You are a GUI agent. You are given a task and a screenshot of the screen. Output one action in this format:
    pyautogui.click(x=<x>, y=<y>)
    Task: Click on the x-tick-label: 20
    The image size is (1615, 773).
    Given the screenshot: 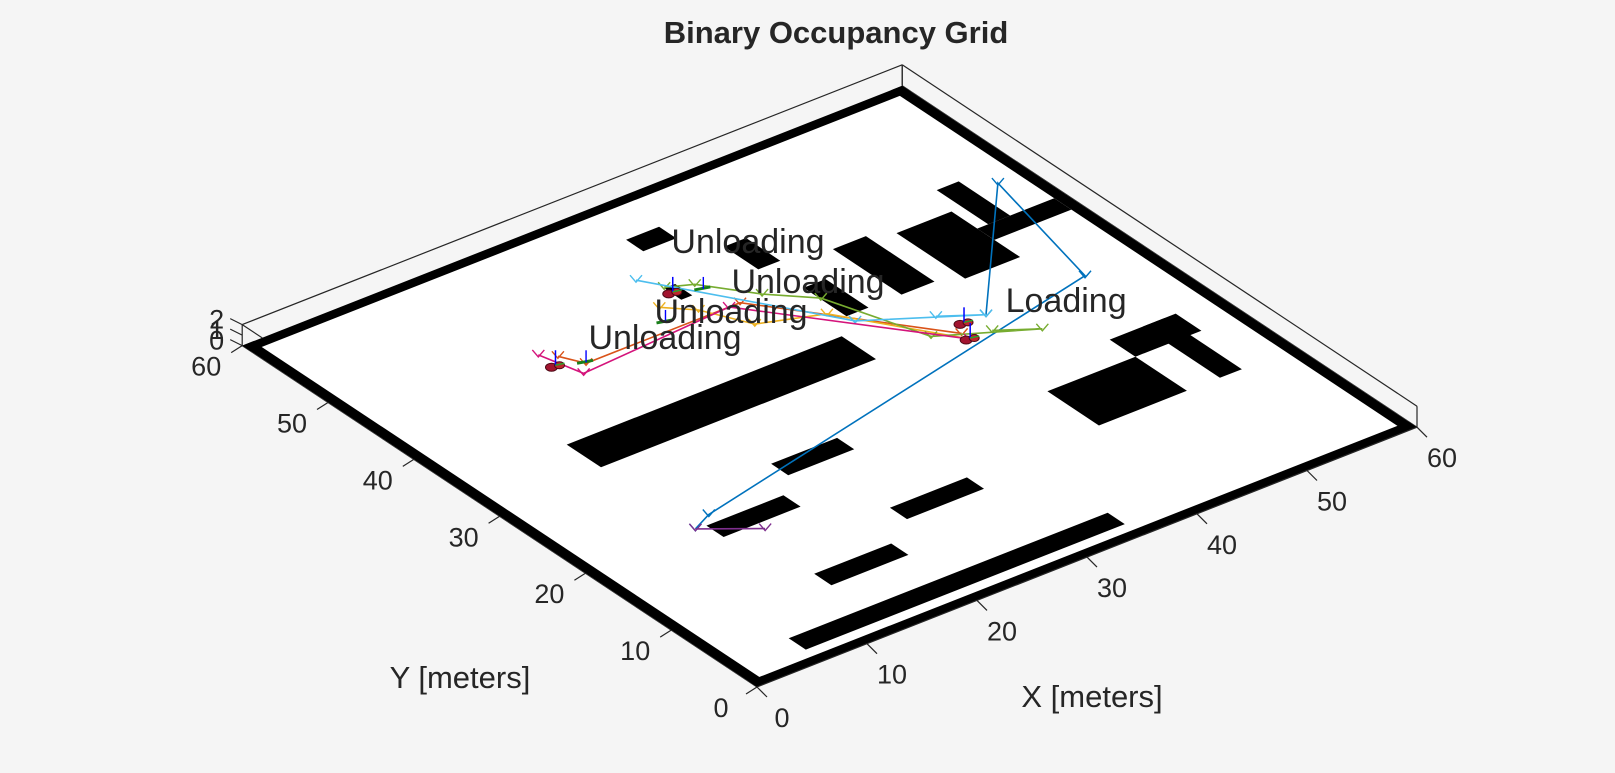 What is the action you would take?
    pyautogui.click(x=1002, y=631)
    